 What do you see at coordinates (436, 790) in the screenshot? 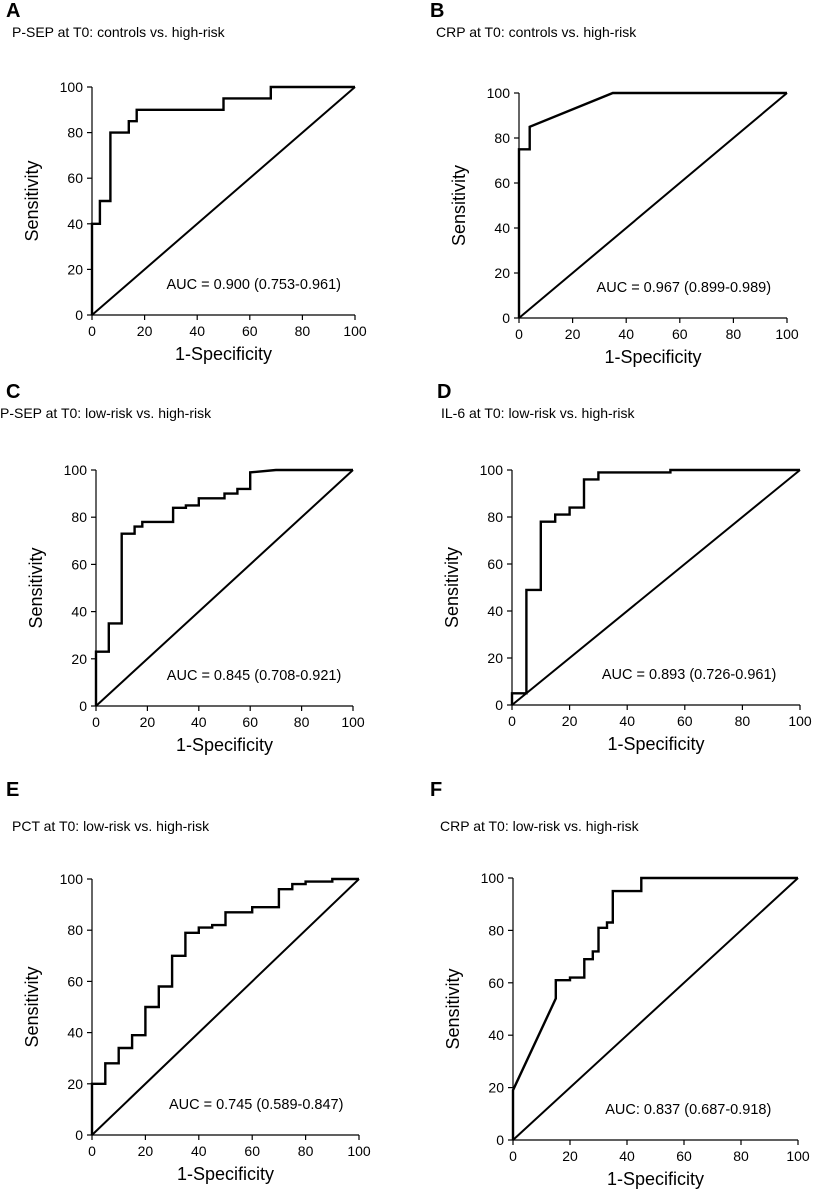
I see `panel-letter: F` at bounding box center [436, 790].